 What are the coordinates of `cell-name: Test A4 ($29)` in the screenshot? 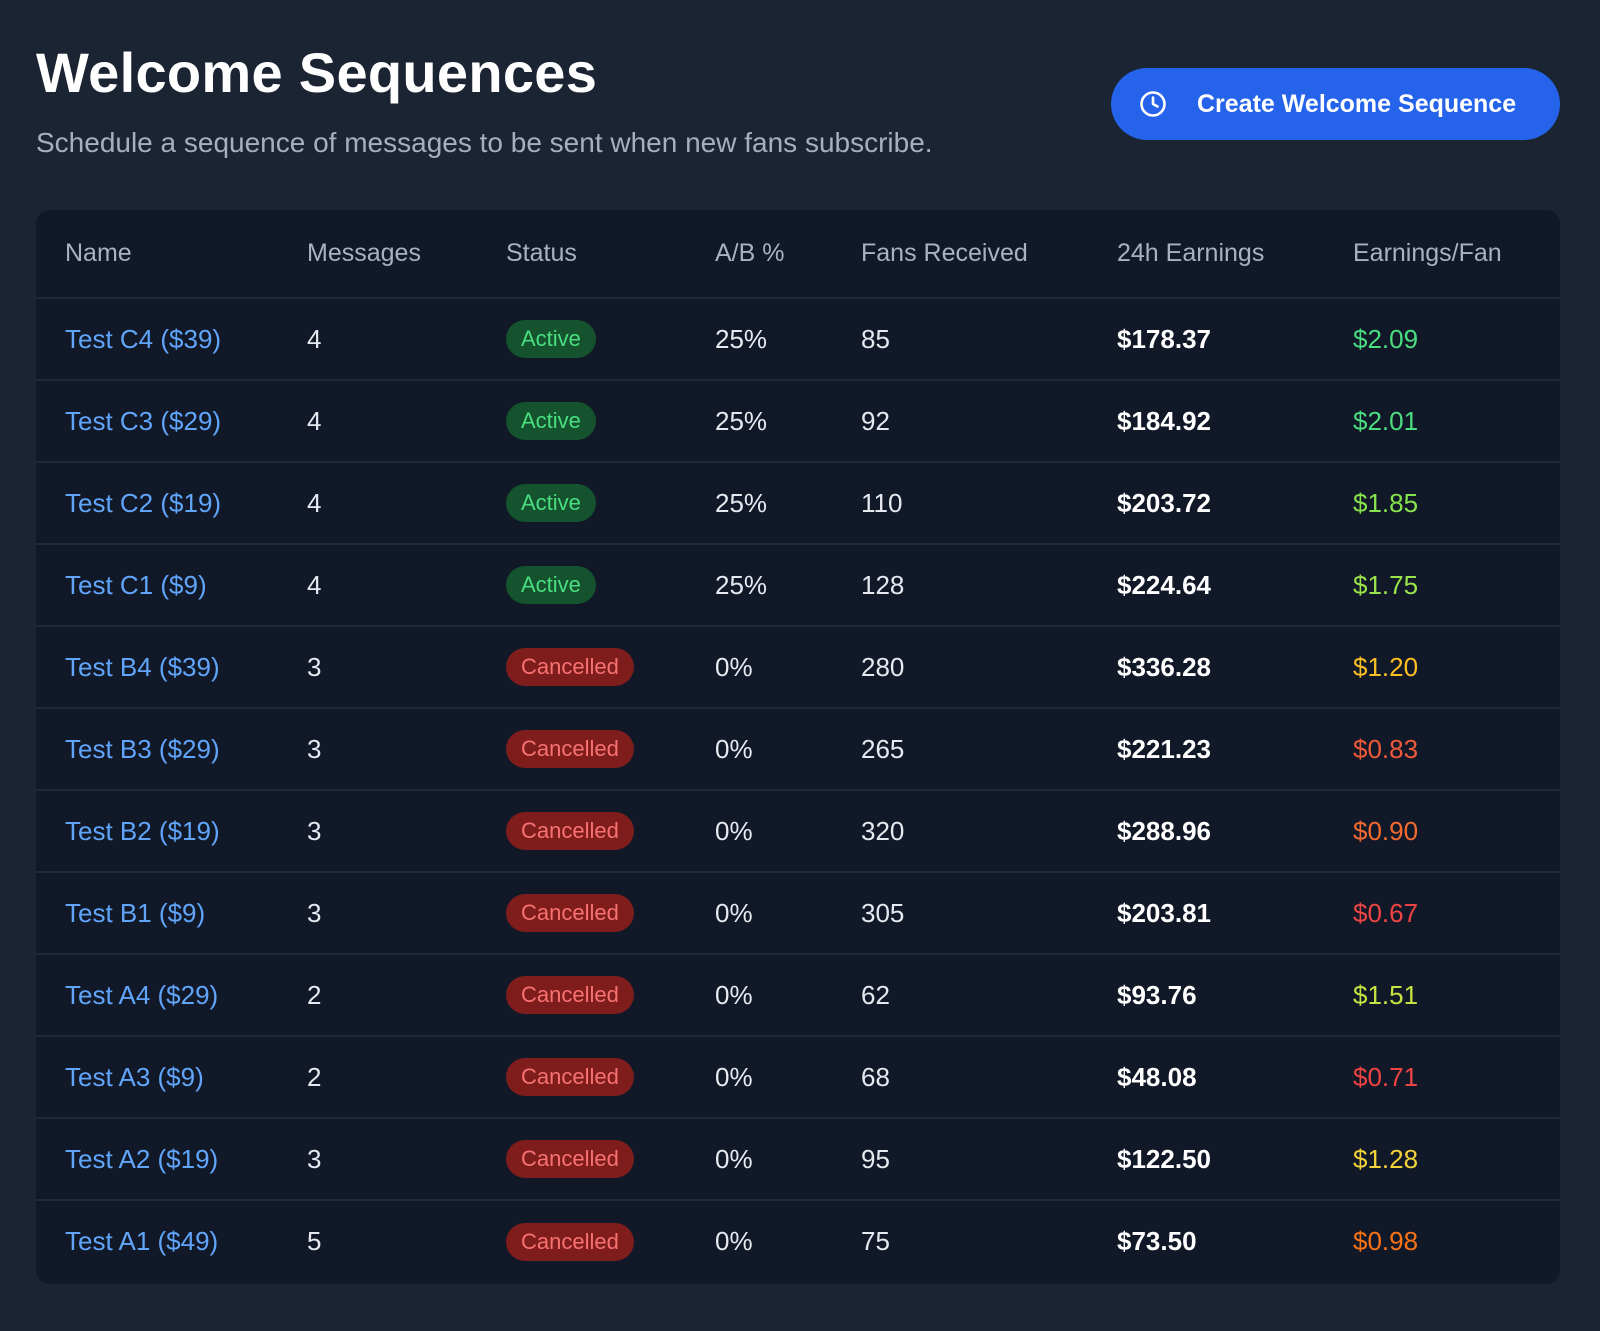 It's located at (171, 995).